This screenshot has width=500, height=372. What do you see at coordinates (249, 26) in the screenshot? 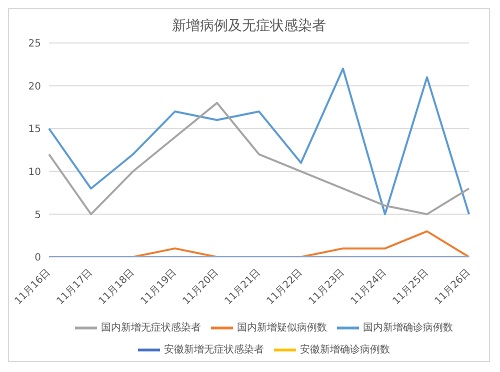
I see `chart-title: 新增病例及无症状感染者` at bounding box center [249, 26].